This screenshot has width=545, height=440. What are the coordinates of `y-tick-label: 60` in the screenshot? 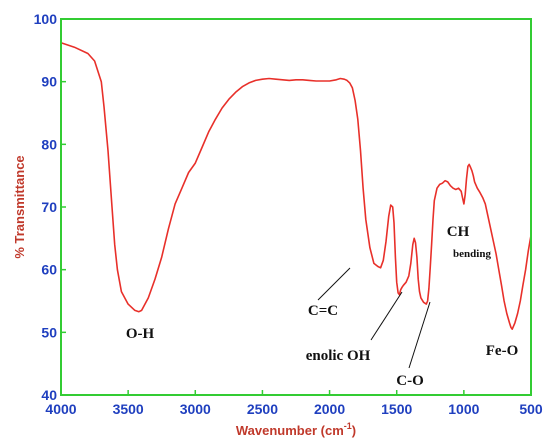 It's located at (49, 270).